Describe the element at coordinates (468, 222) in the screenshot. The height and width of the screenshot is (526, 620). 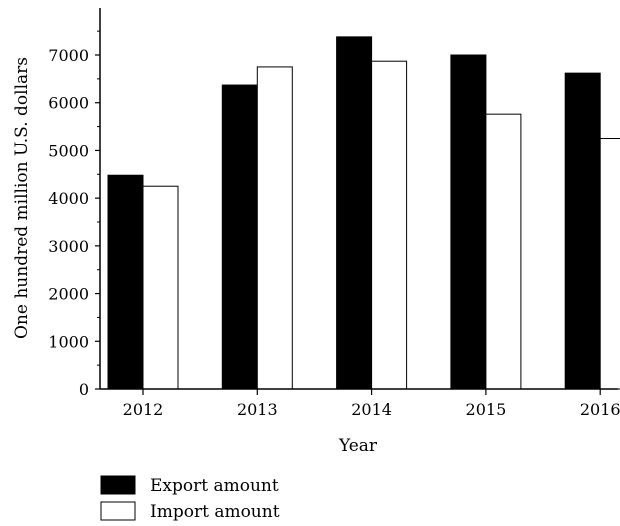
I see `bar-export-2015` at that location.